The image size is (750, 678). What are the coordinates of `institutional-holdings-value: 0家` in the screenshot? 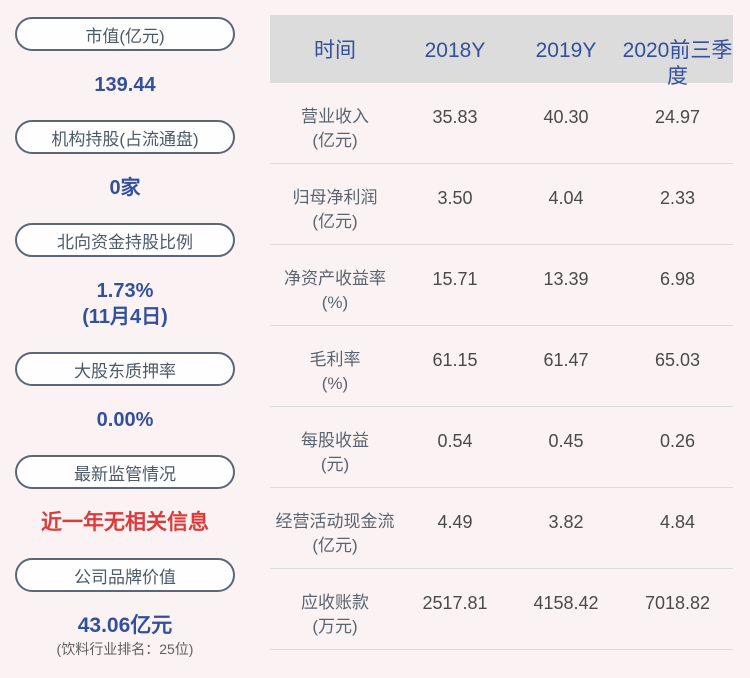 It's located at (125, 188).